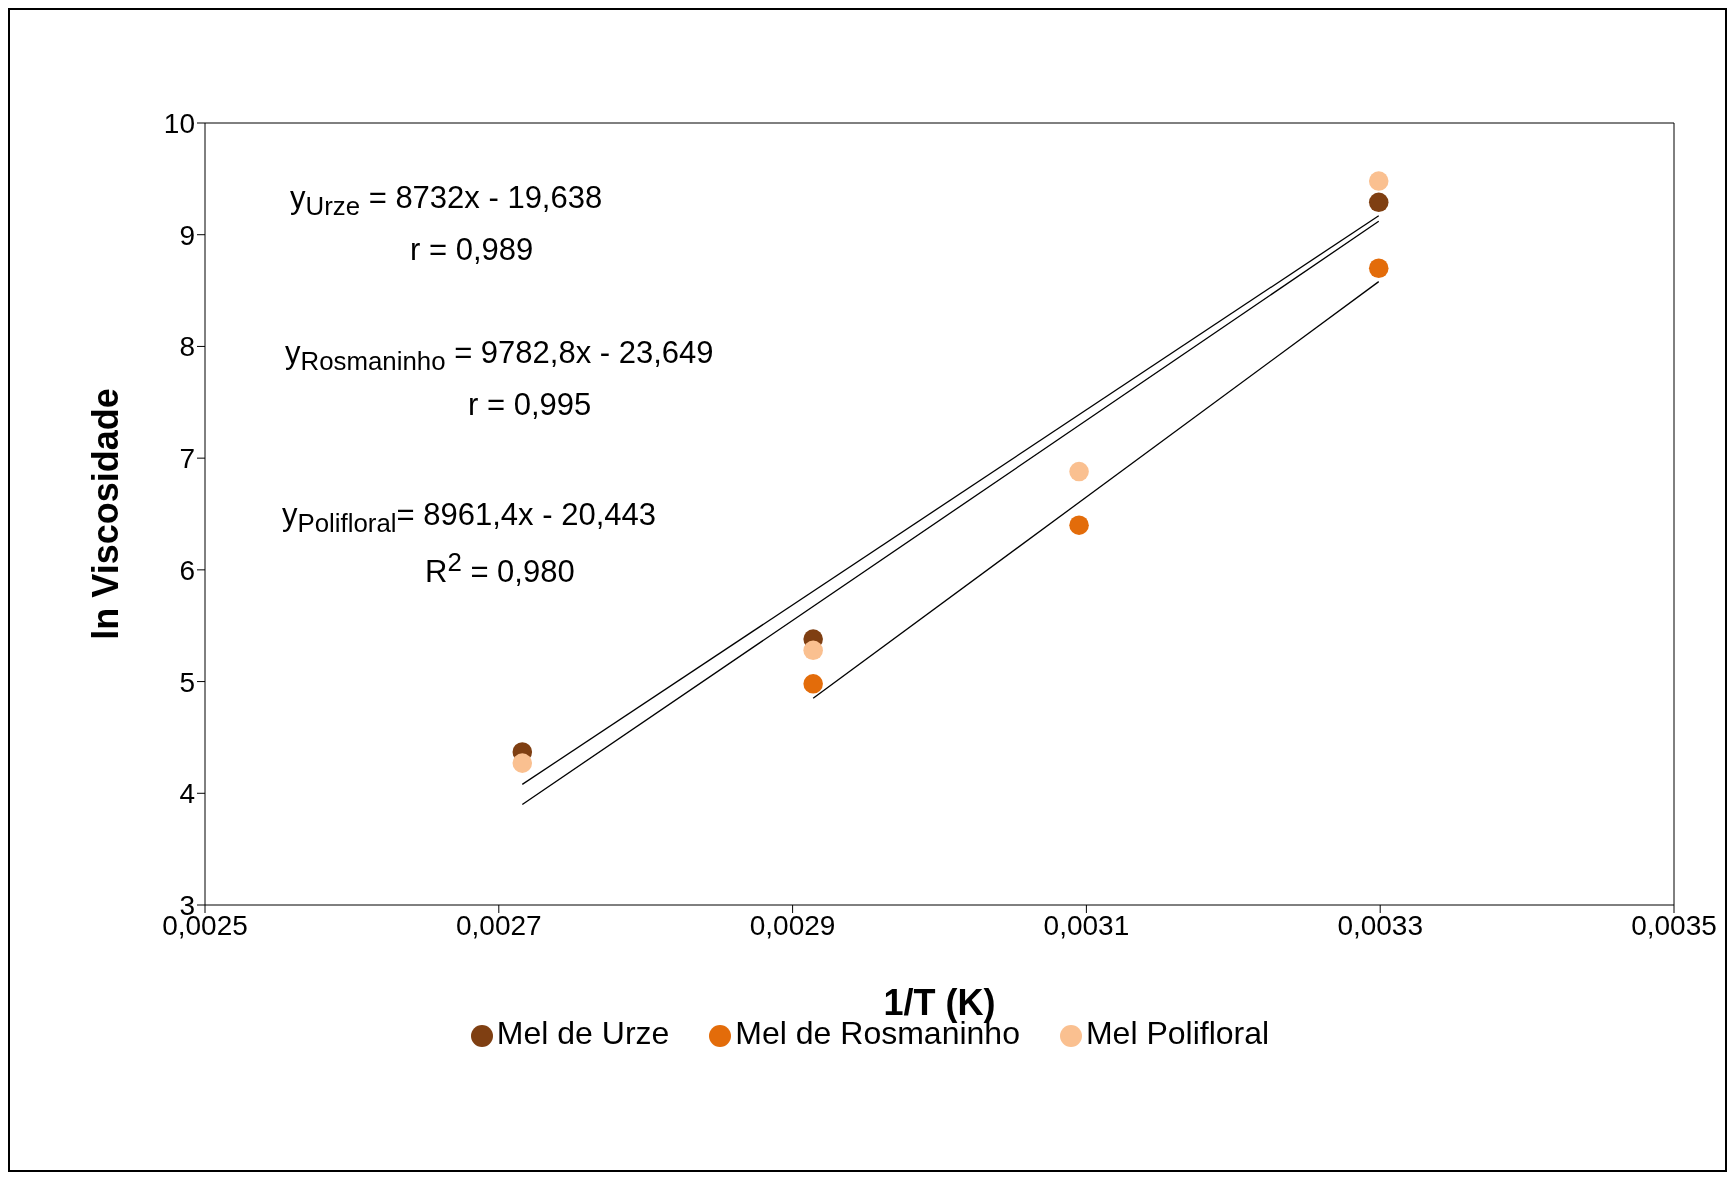 The height and width of the screenshot is (1181, 1735). I want to click on x-tick-label: 0,0031, so click(1086, 925).